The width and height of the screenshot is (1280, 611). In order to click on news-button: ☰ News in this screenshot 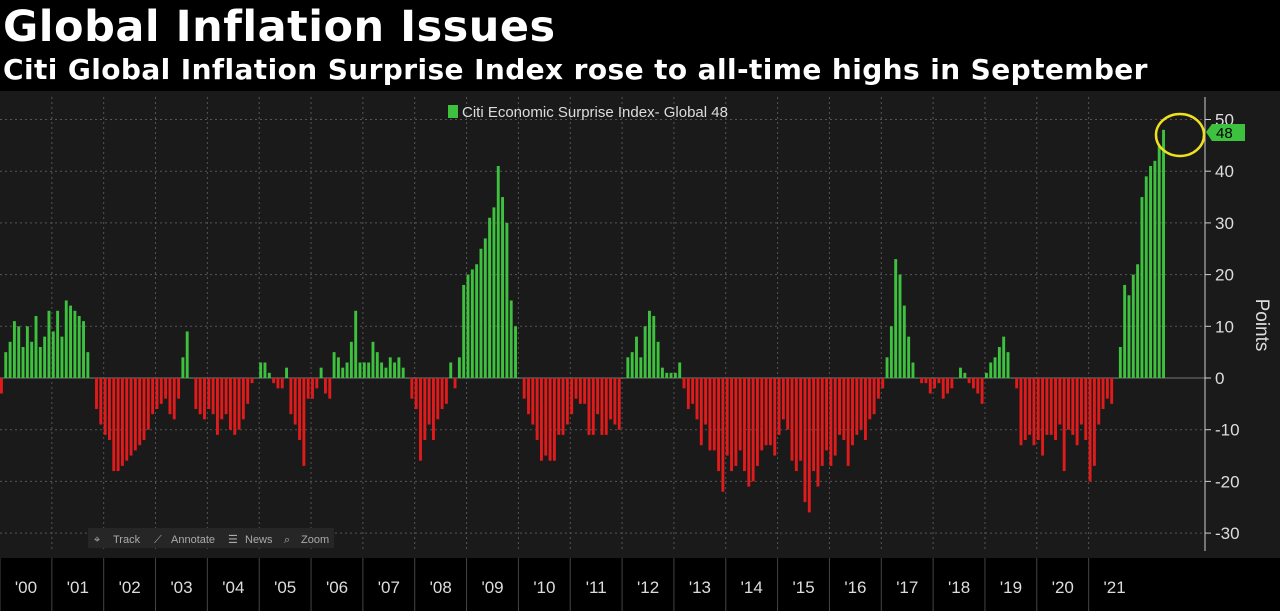, I will do `click(250, 540)`.